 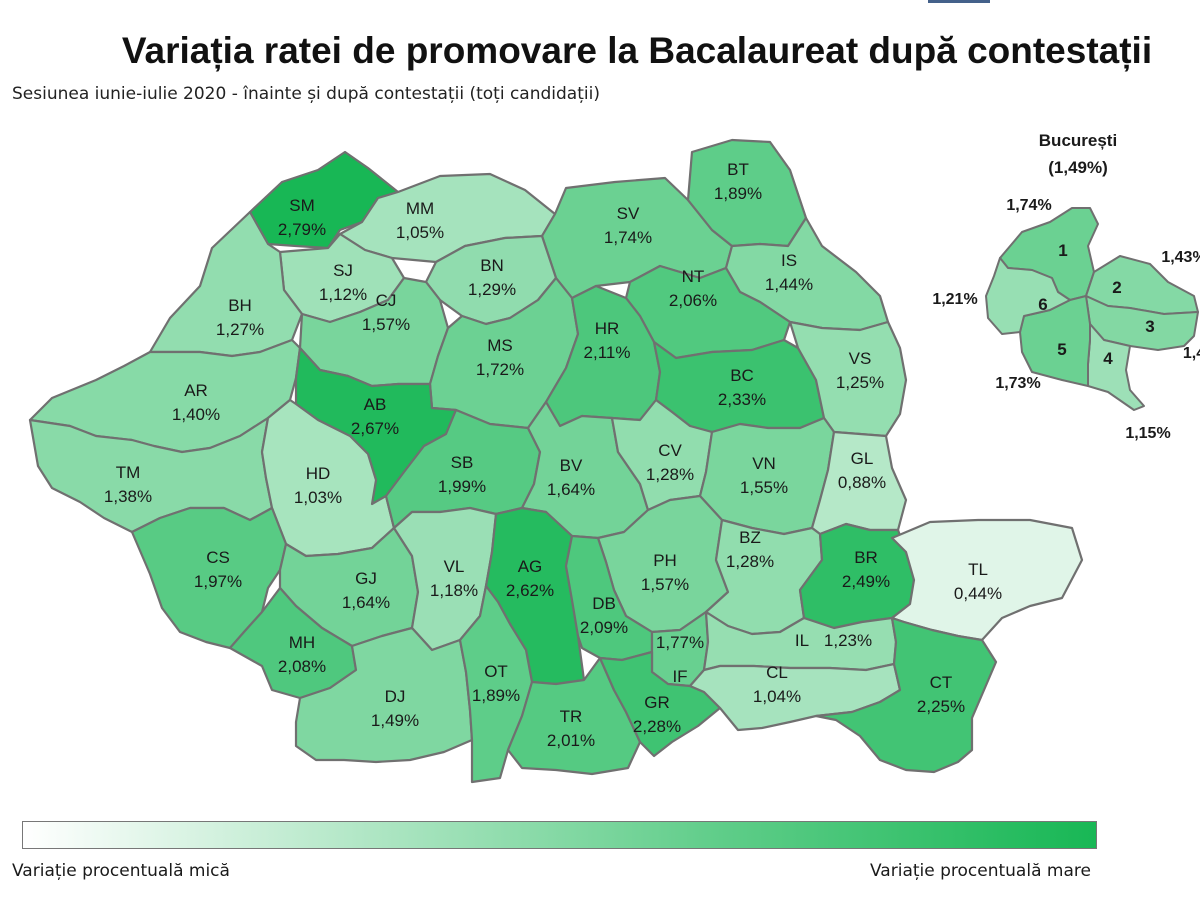 I want to click on county-tm-code: TM, so click(x=128, y=472).